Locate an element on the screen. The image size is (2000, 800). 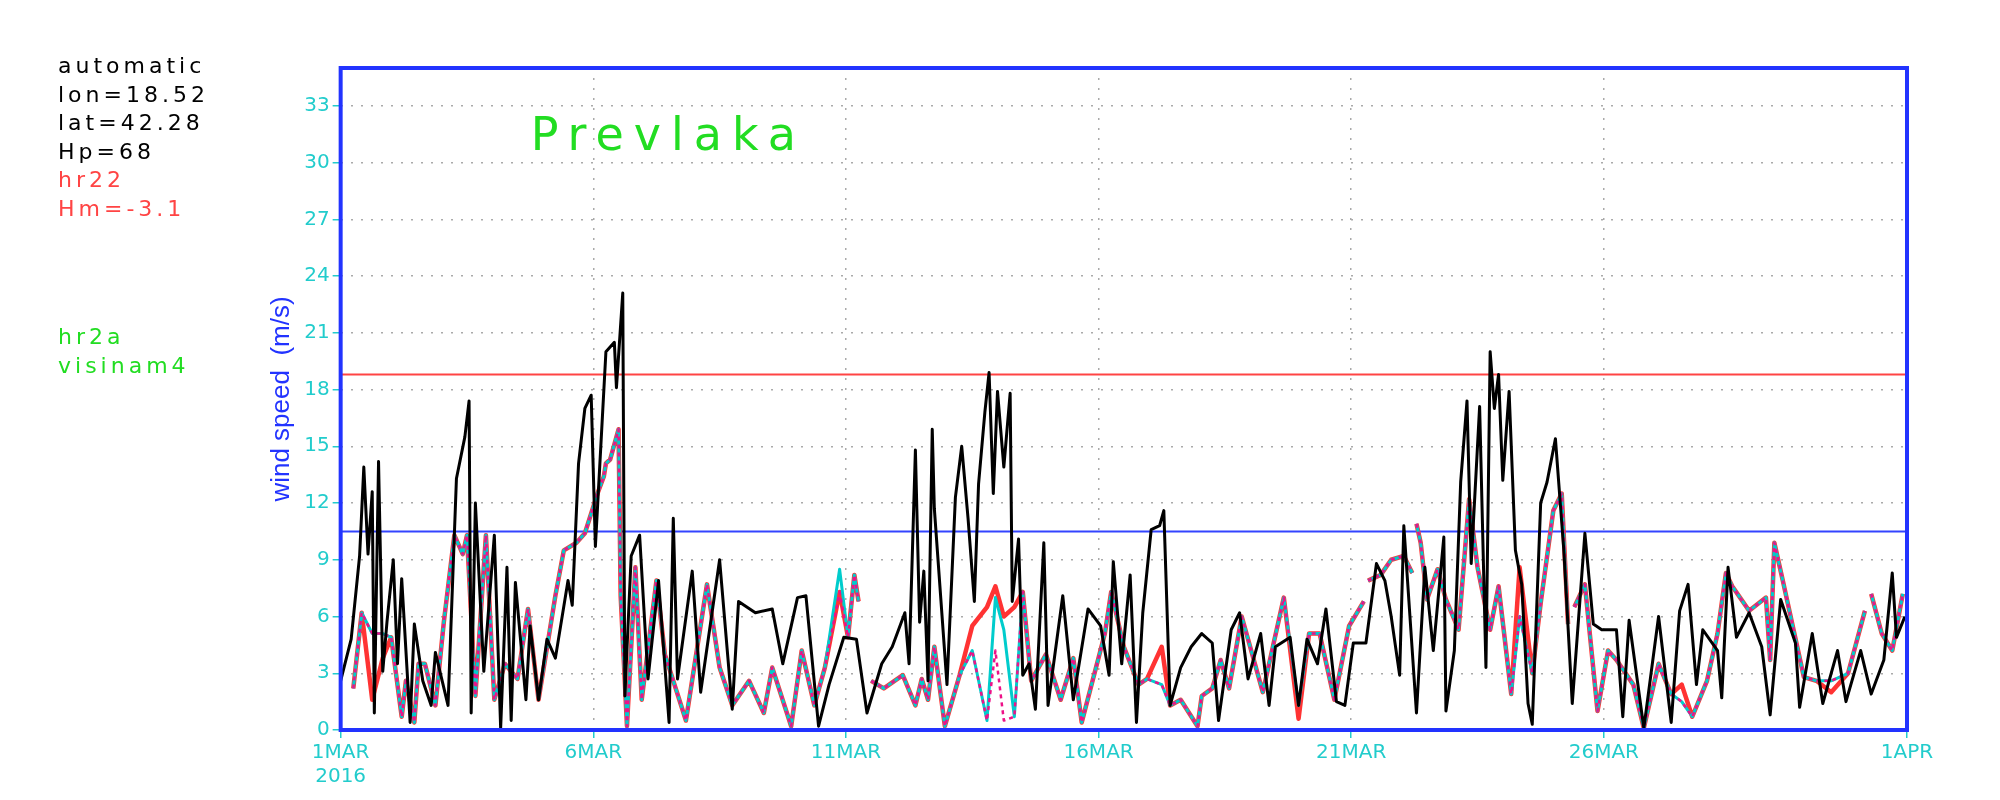
y-tick-label: 3 is located at coordinates (323, 671).